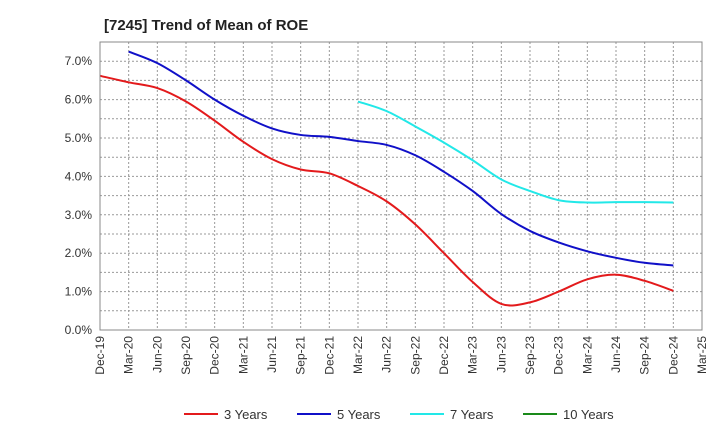  What do you see at coordinates (79, 61) in the screenshot?
I see `y-tick-label: 7.0%` at bounding box center [79, 61].